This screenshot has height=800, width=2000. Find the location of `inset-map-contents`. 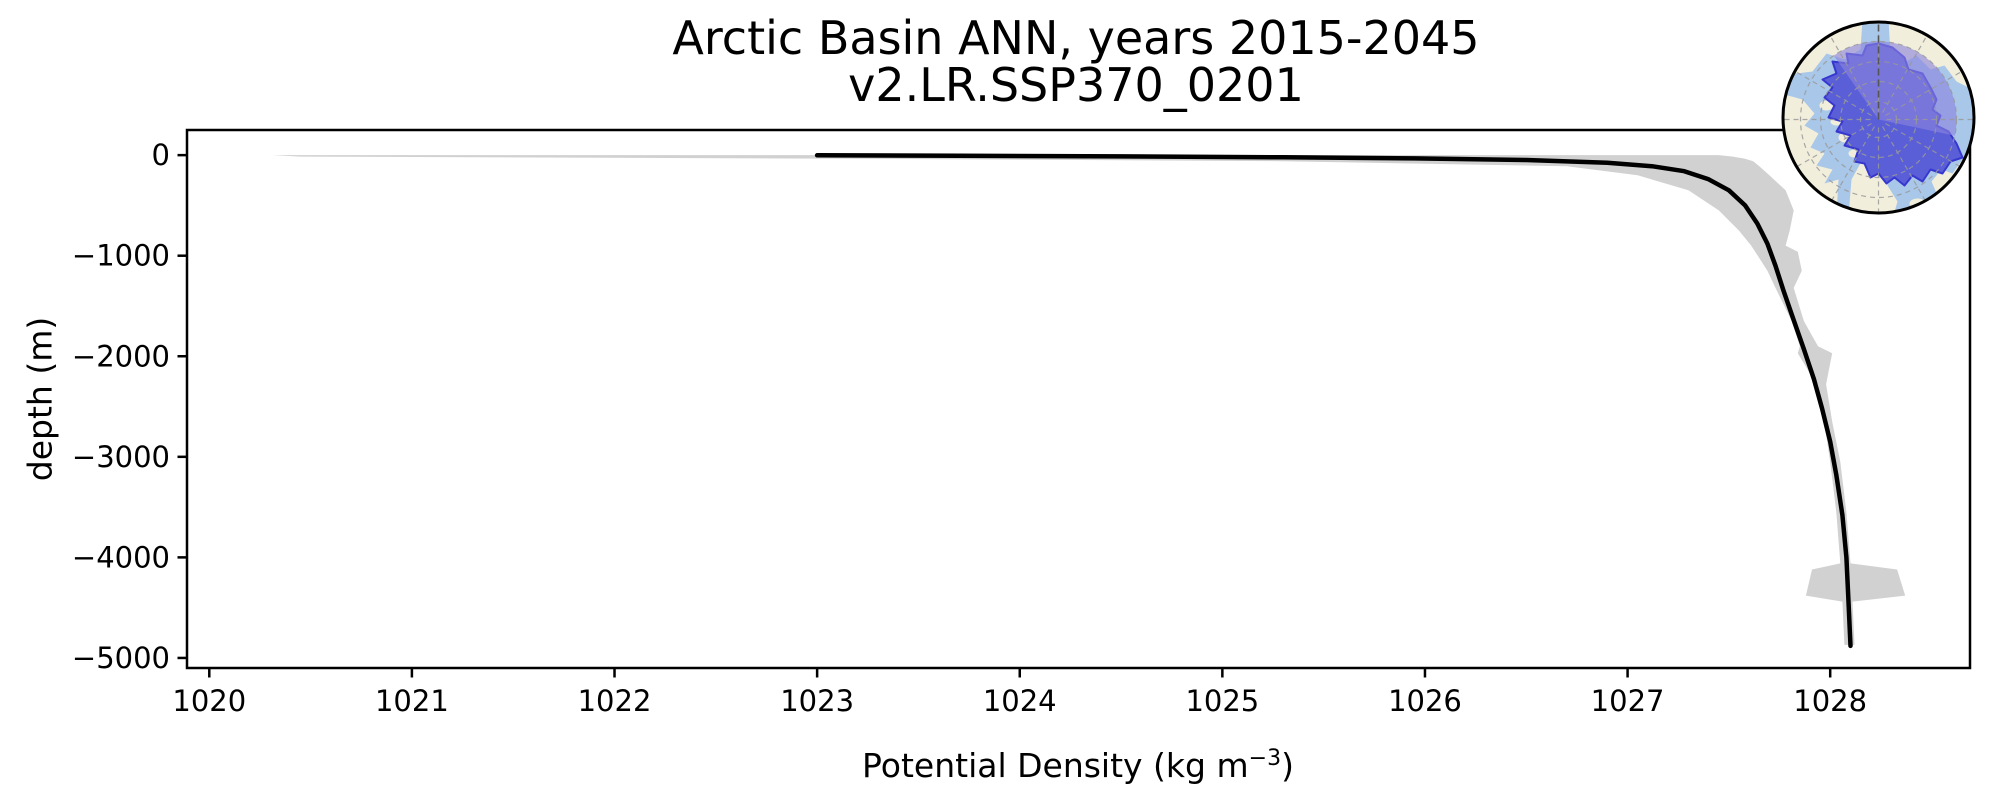

inset-map-contents is located at coordinates (1878, 117).